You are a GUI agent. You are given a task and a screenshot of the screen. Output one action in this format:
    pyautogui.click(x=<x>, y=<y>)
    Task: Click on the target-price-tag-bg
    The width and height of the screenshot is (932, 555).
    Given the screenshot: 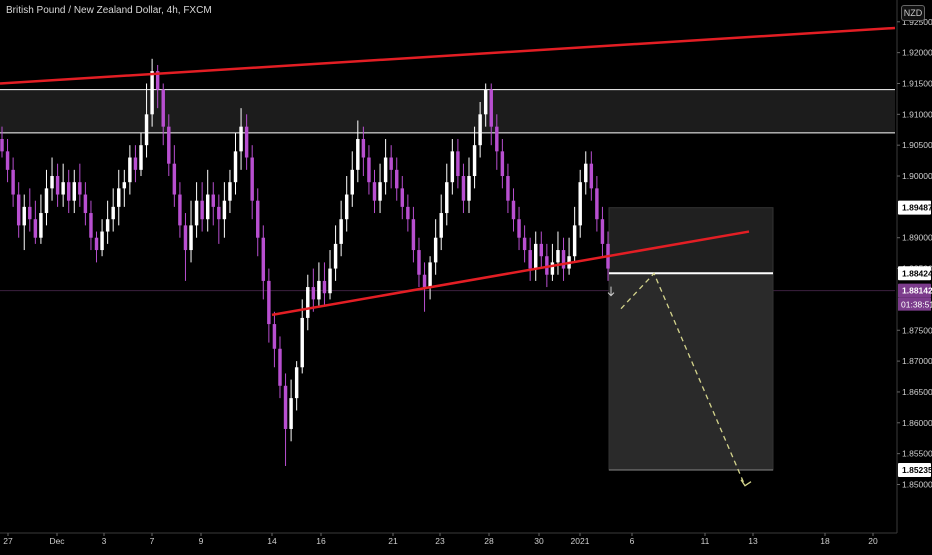 What is the action you would take?
    pyautogui.click(x=914, y=469)
    